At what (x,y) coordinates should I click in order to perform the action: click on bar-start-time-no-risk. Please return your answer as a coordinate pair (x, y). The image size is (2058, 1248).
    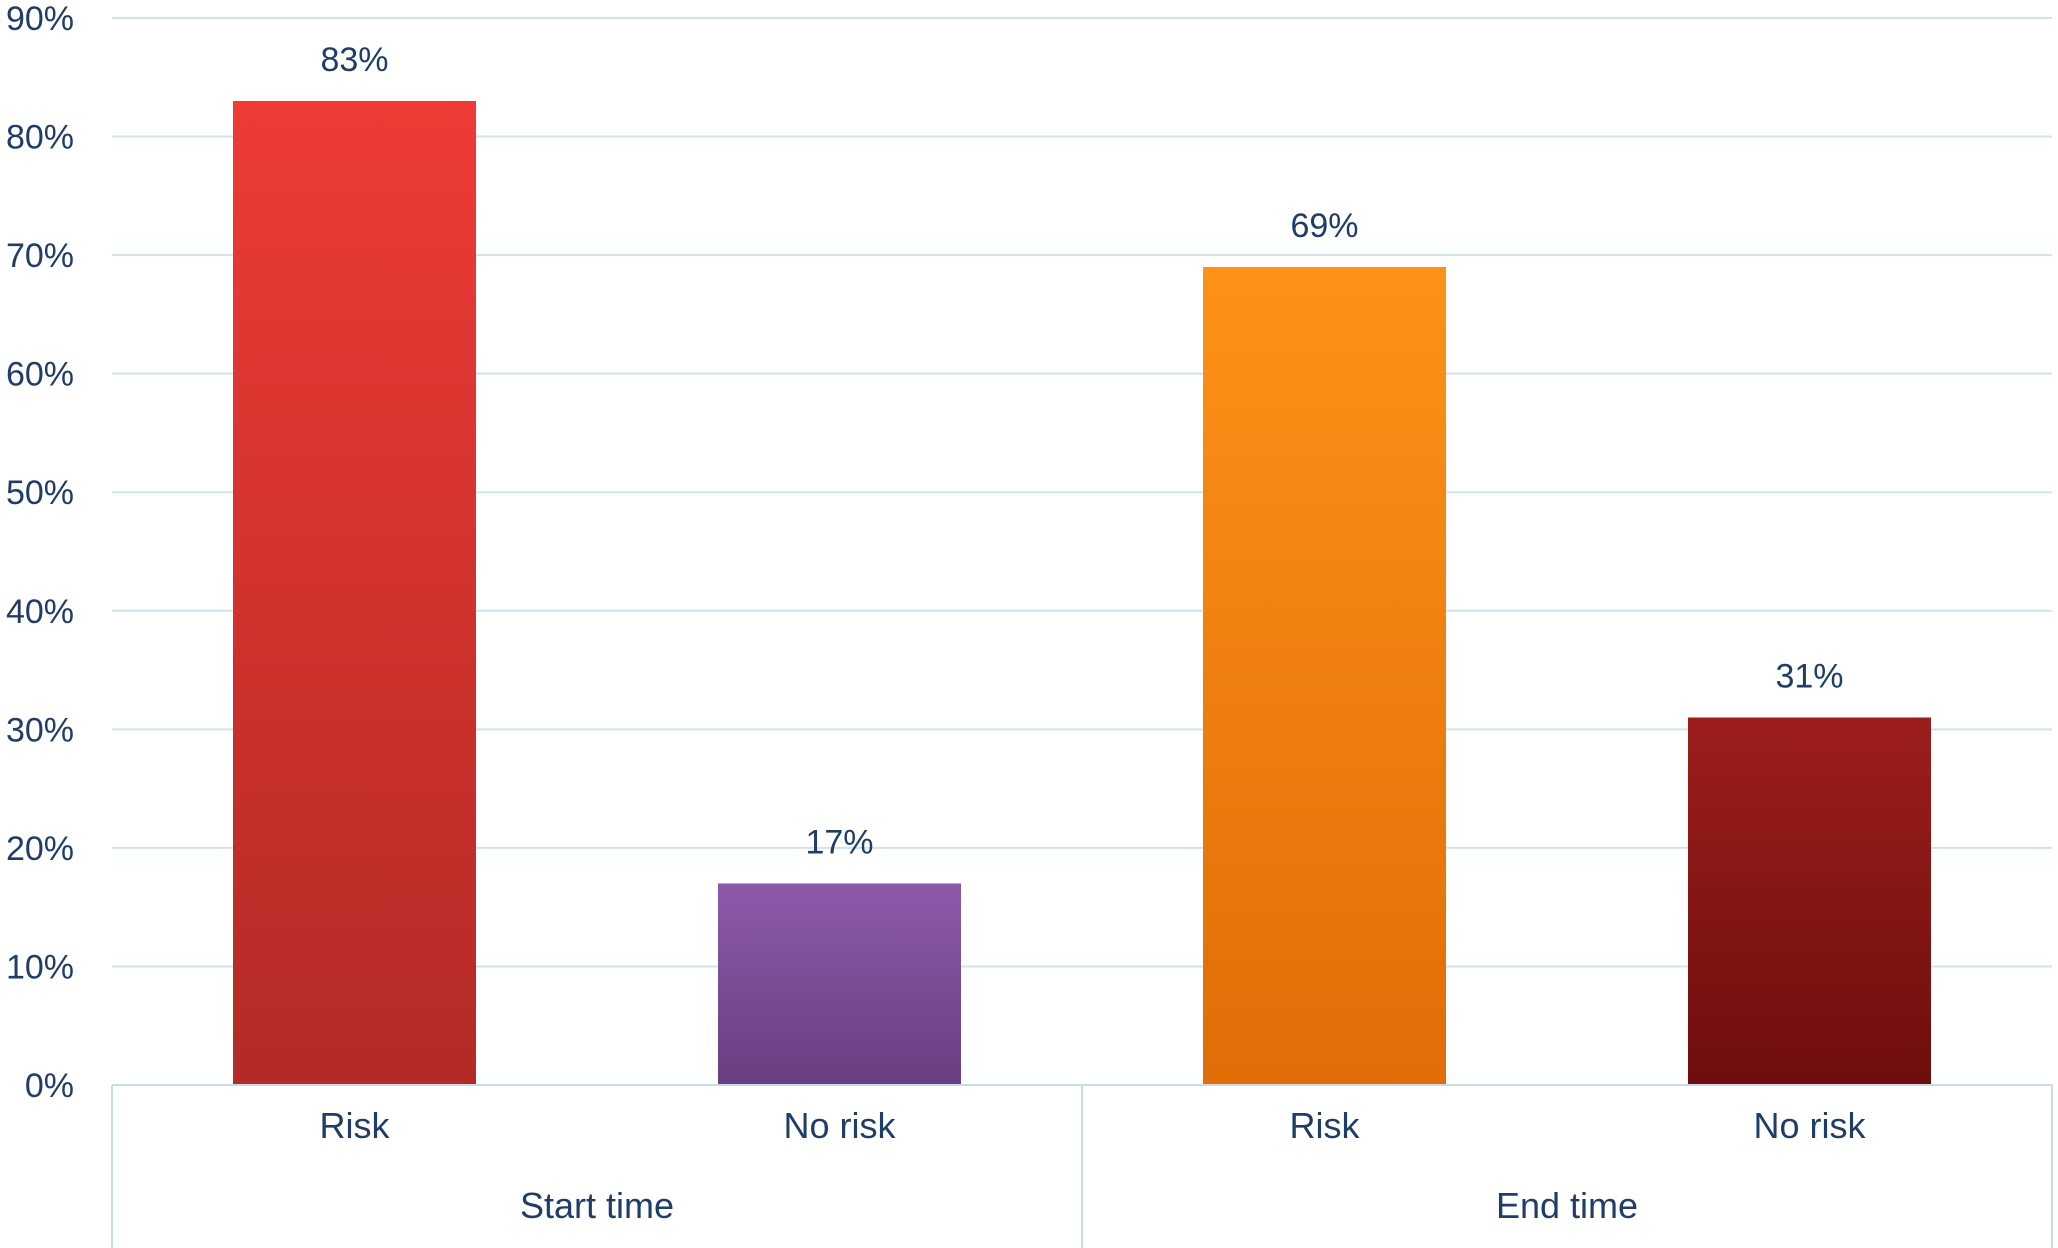
    Looking at the image, I should click on (839, 984).